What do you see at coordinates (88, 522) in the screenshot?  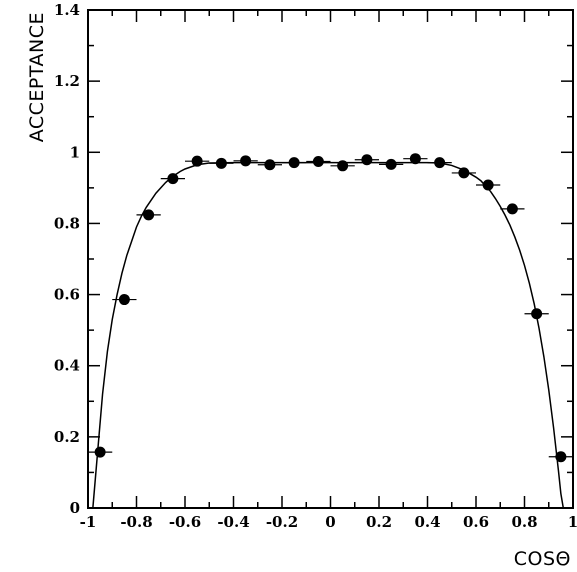 I see `x-tick-label: -1` at bounding box center [88, 522].